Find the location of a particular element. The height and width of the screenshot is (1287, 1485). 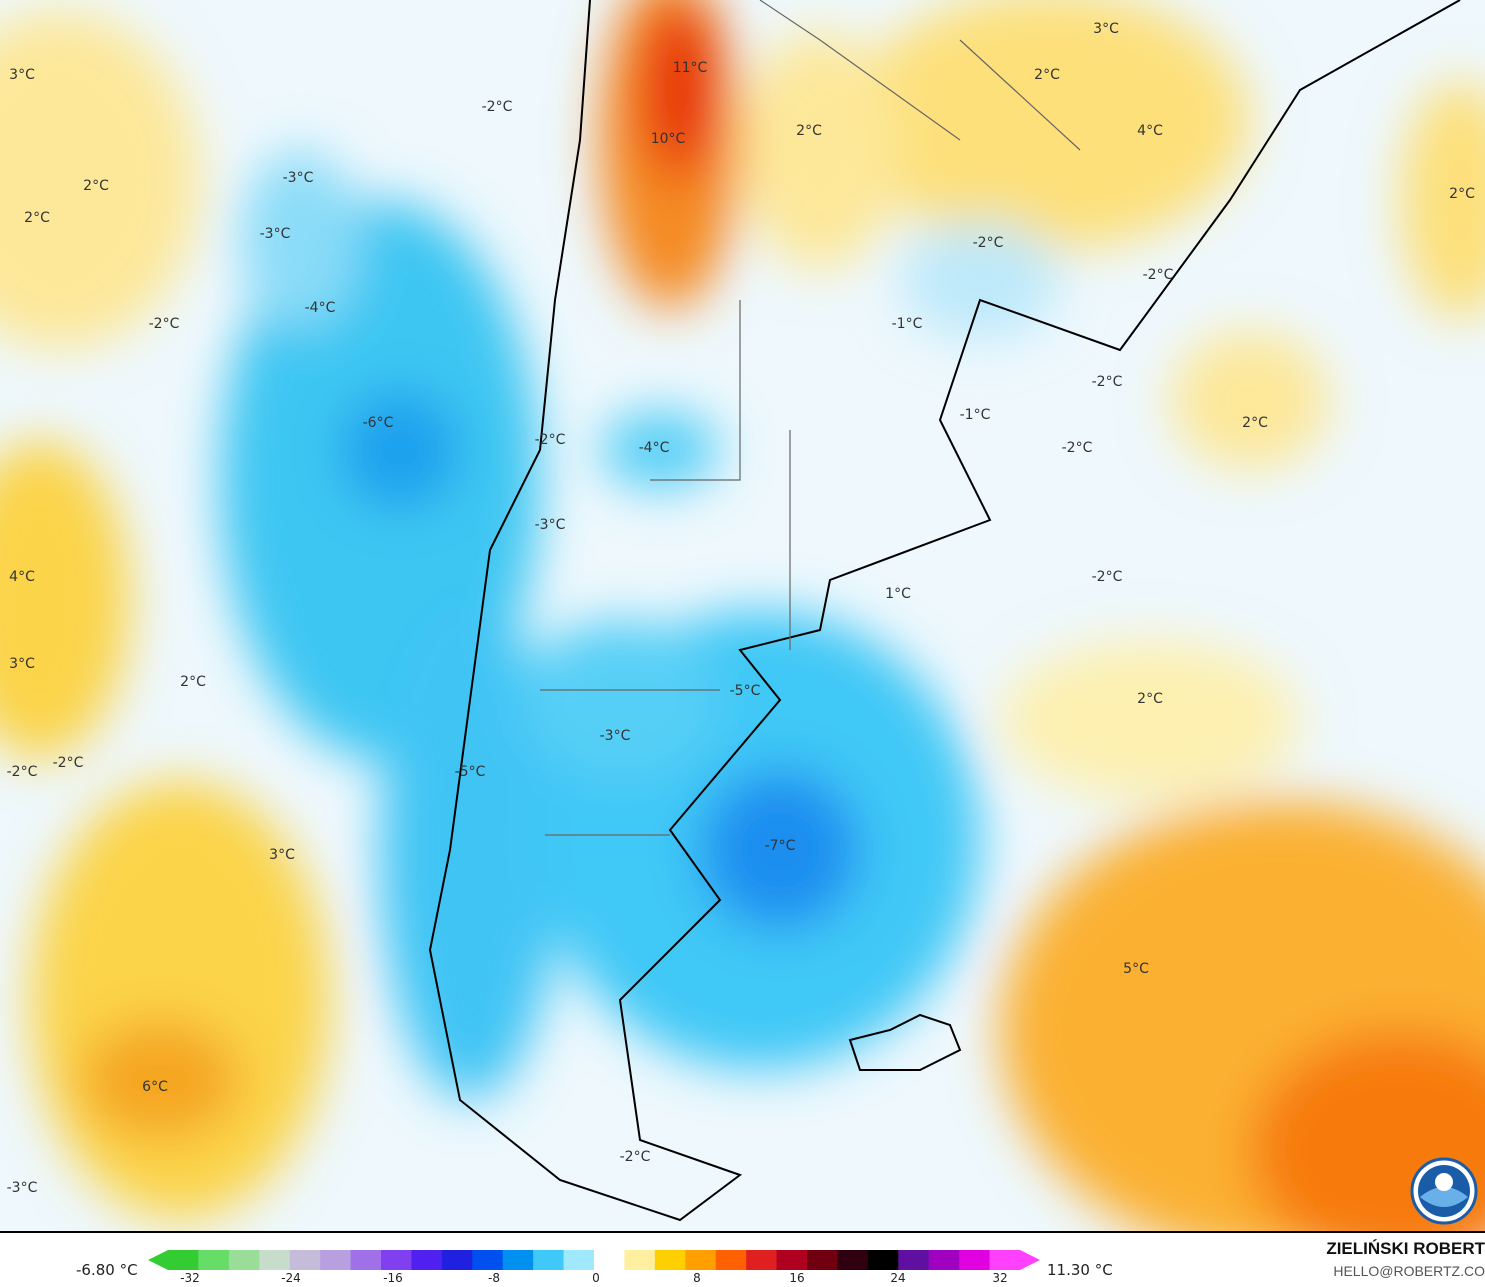

legend-tick: 0 is located at coordinates (596, 1278).